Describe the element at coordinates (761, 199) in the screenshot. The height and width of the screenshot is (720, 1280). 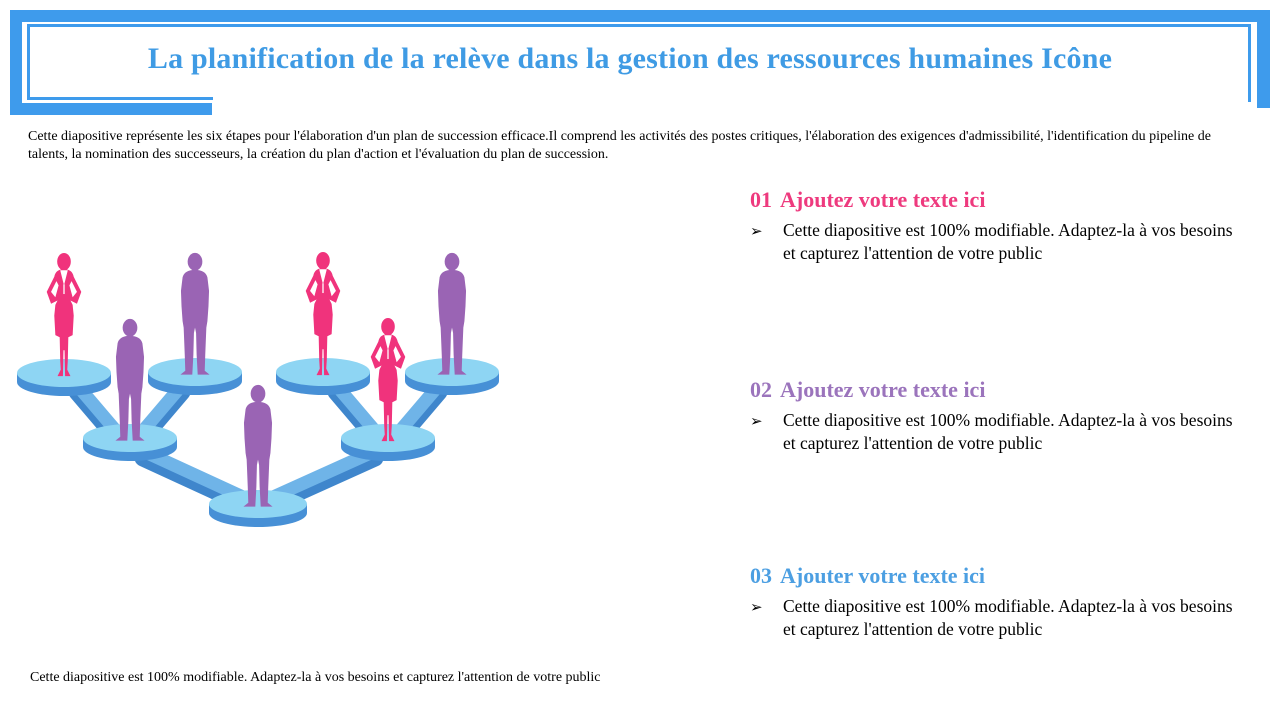
I see `text-block-01-number: 01` at that location.